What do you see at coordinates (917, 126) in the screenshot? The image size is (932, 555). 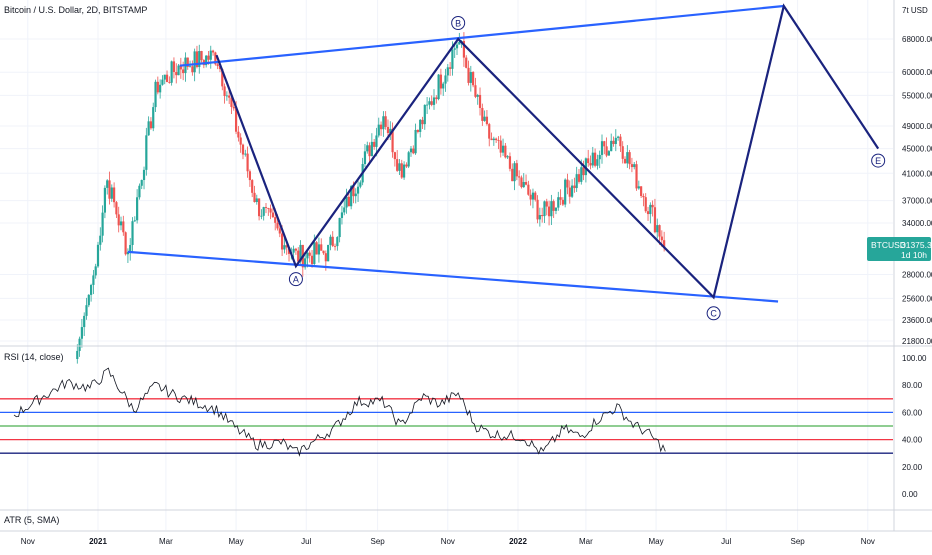 I see `price-tick-label: 49000.00` at bounding box center [917, 126].